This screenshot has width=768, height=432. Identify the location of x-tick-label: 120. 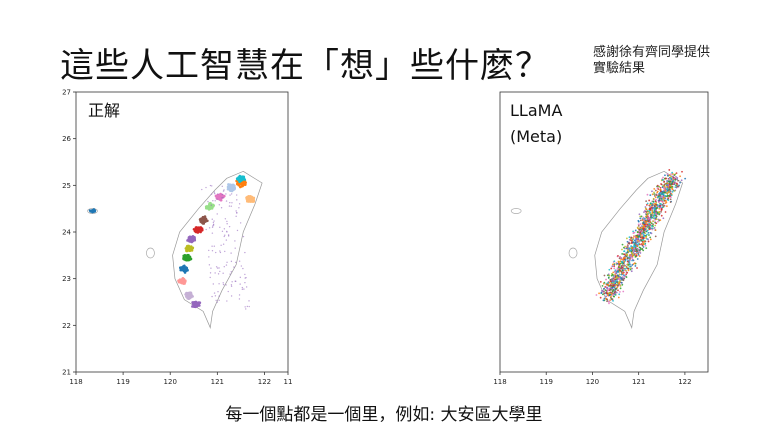
(170, 382).